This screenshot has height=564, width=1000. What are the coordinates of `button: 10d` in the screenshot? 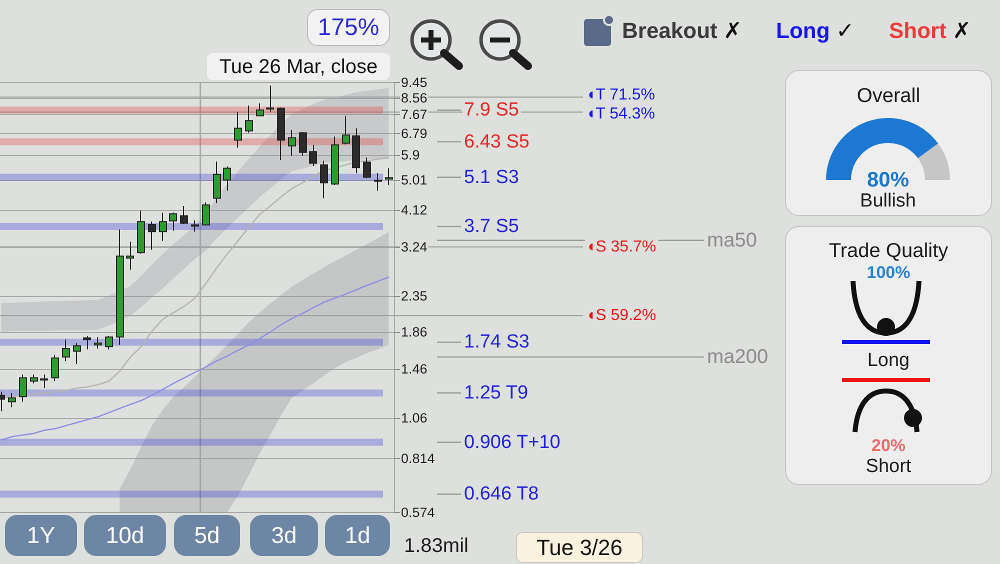 It's located at (125, 535).